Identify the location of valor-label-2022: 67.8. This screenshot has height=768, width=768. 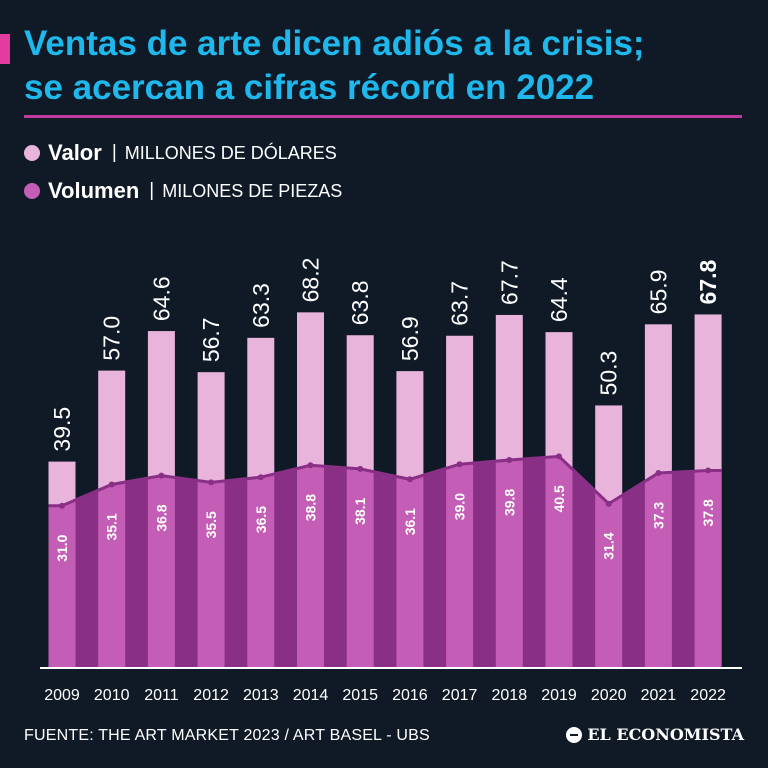
(708, 281).